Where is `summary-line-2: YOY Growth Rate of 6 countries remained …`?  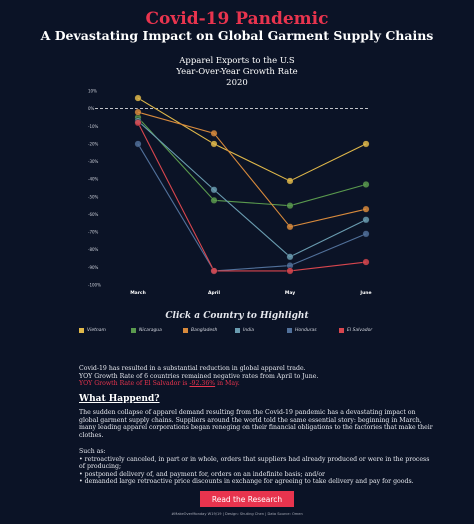 summary-line-2: YOY Growth Rate of 6 countries remained … is located at coordinates (199, 376).